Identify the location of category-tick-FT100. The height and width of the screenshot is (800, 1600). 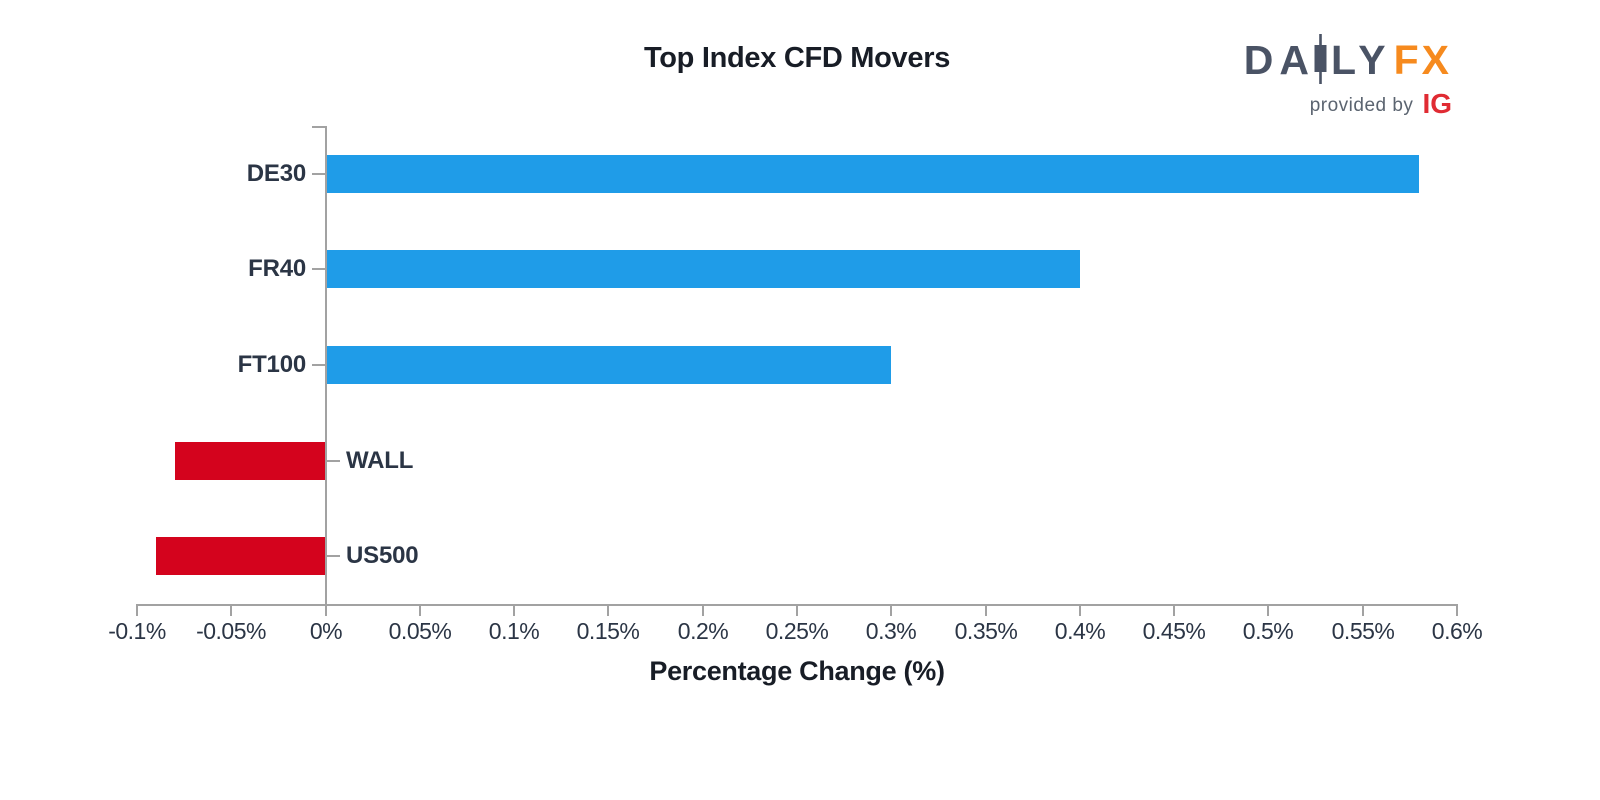
(318, 365).